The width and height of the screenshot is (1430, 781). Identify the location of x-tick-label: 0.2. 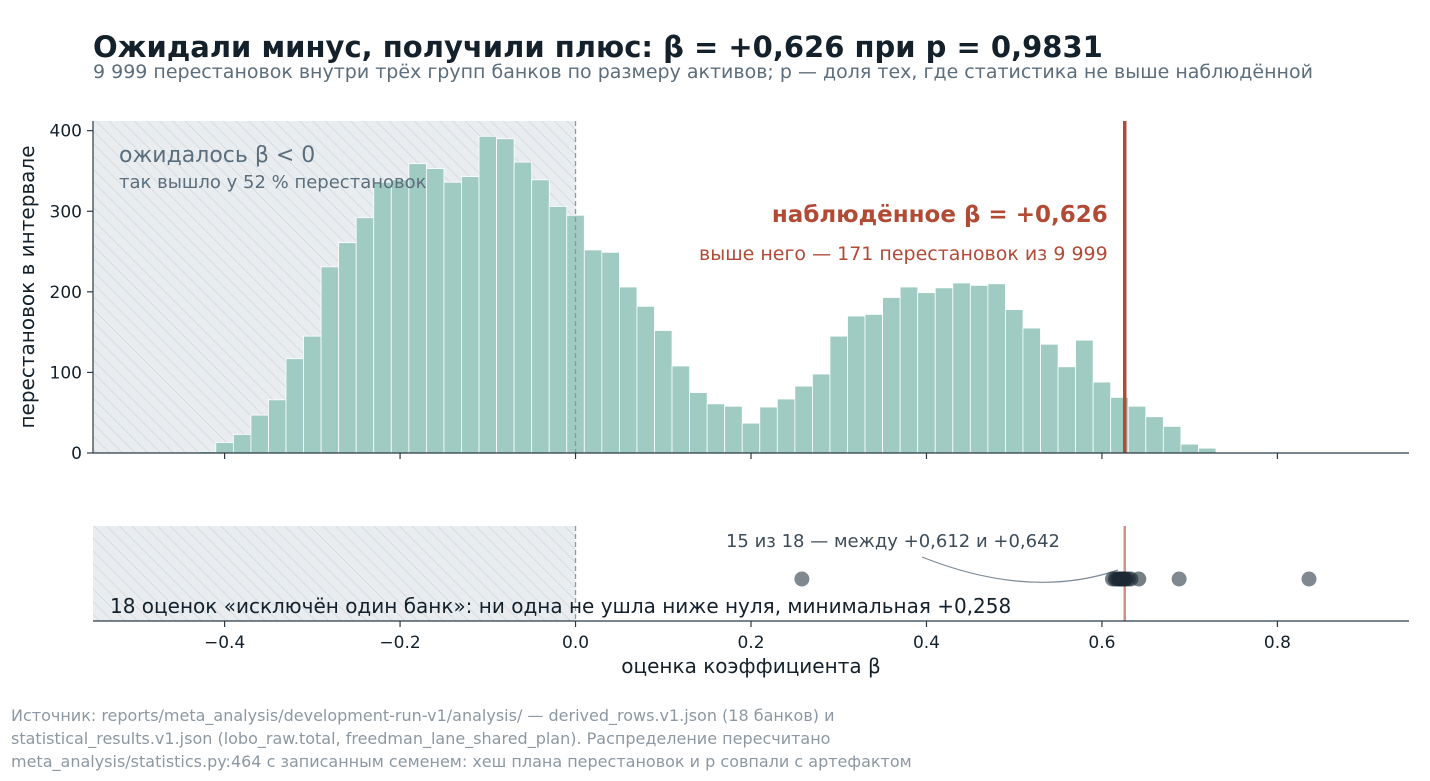
(750, 643).